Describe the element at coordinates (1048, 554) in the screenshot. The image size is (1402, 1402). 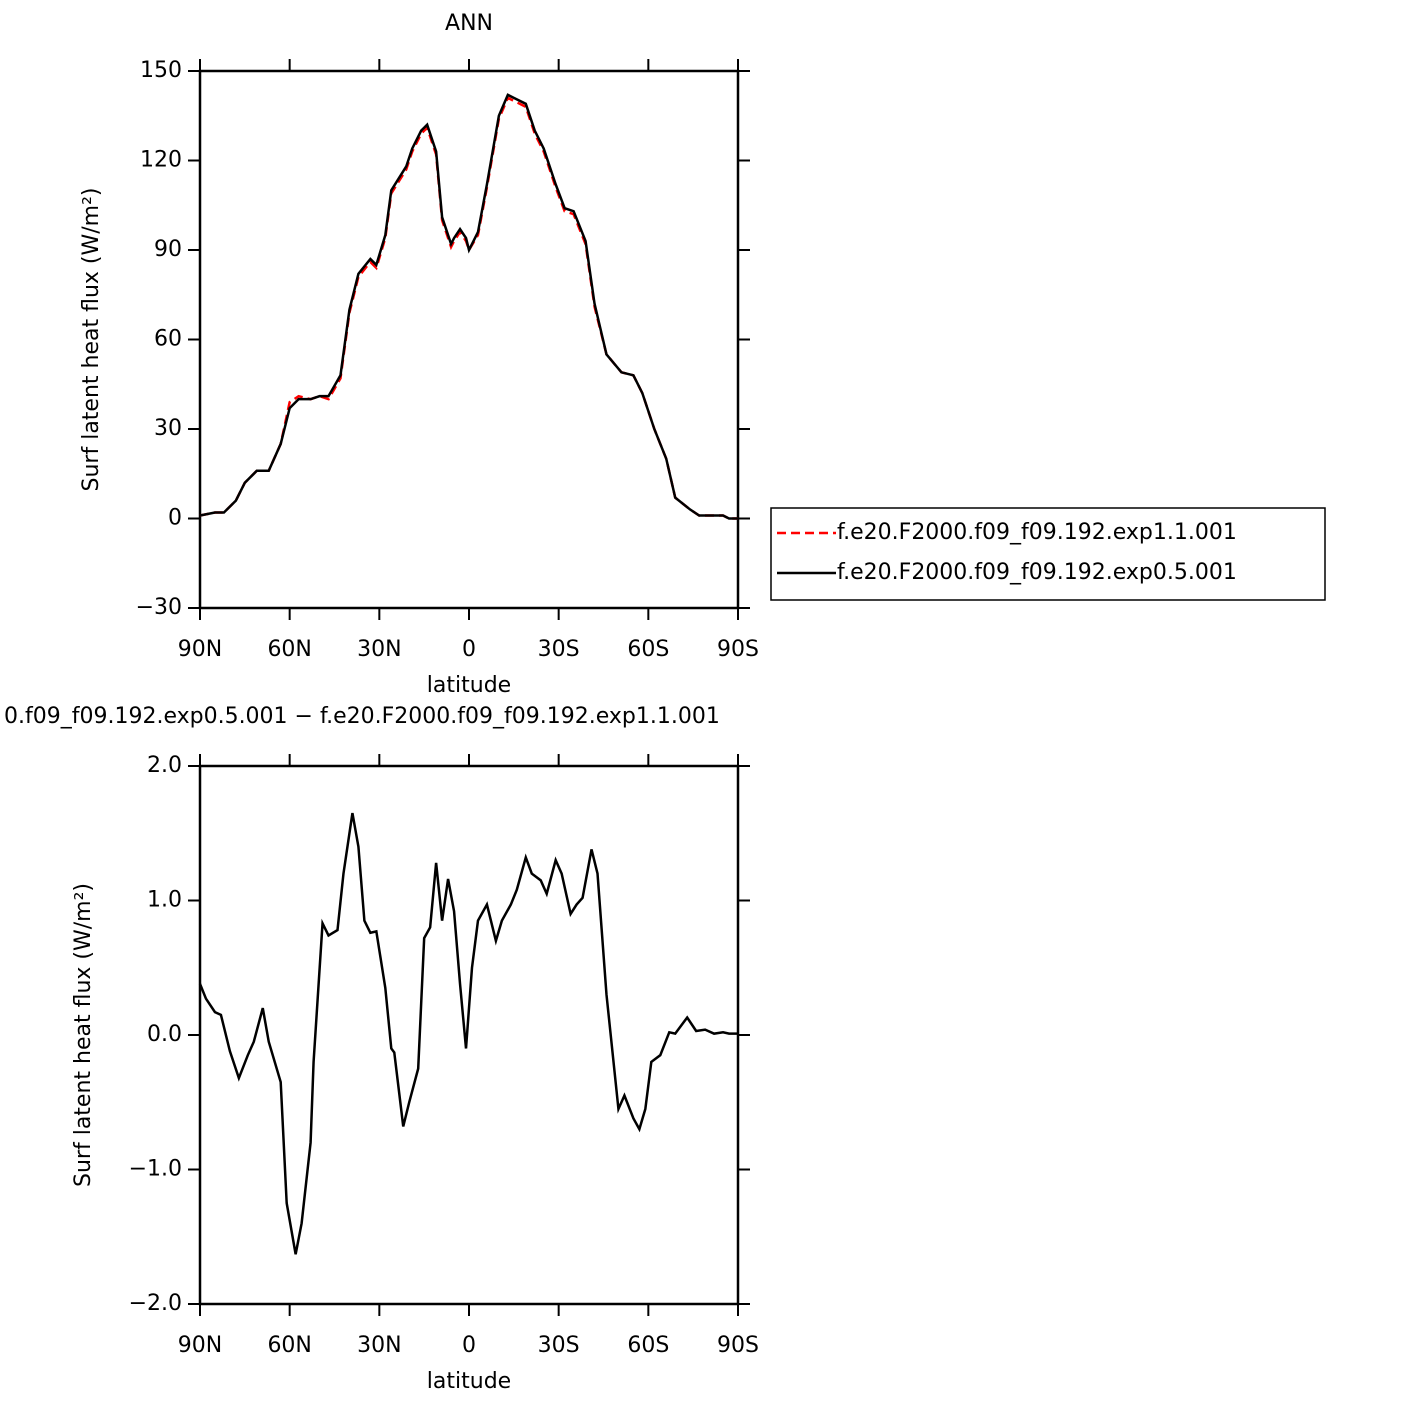
I see `legend-box` at that location.